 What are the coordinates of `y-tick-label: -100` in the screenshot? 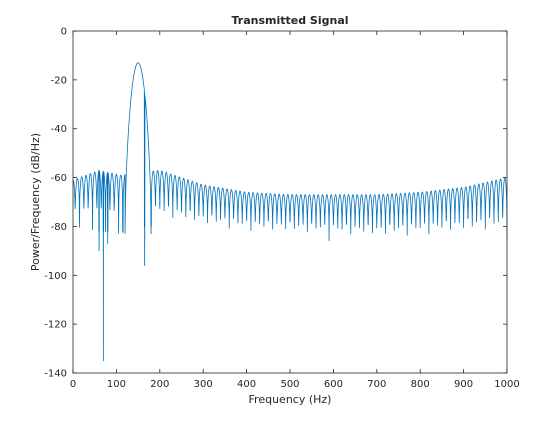 It's located at (55, 276).